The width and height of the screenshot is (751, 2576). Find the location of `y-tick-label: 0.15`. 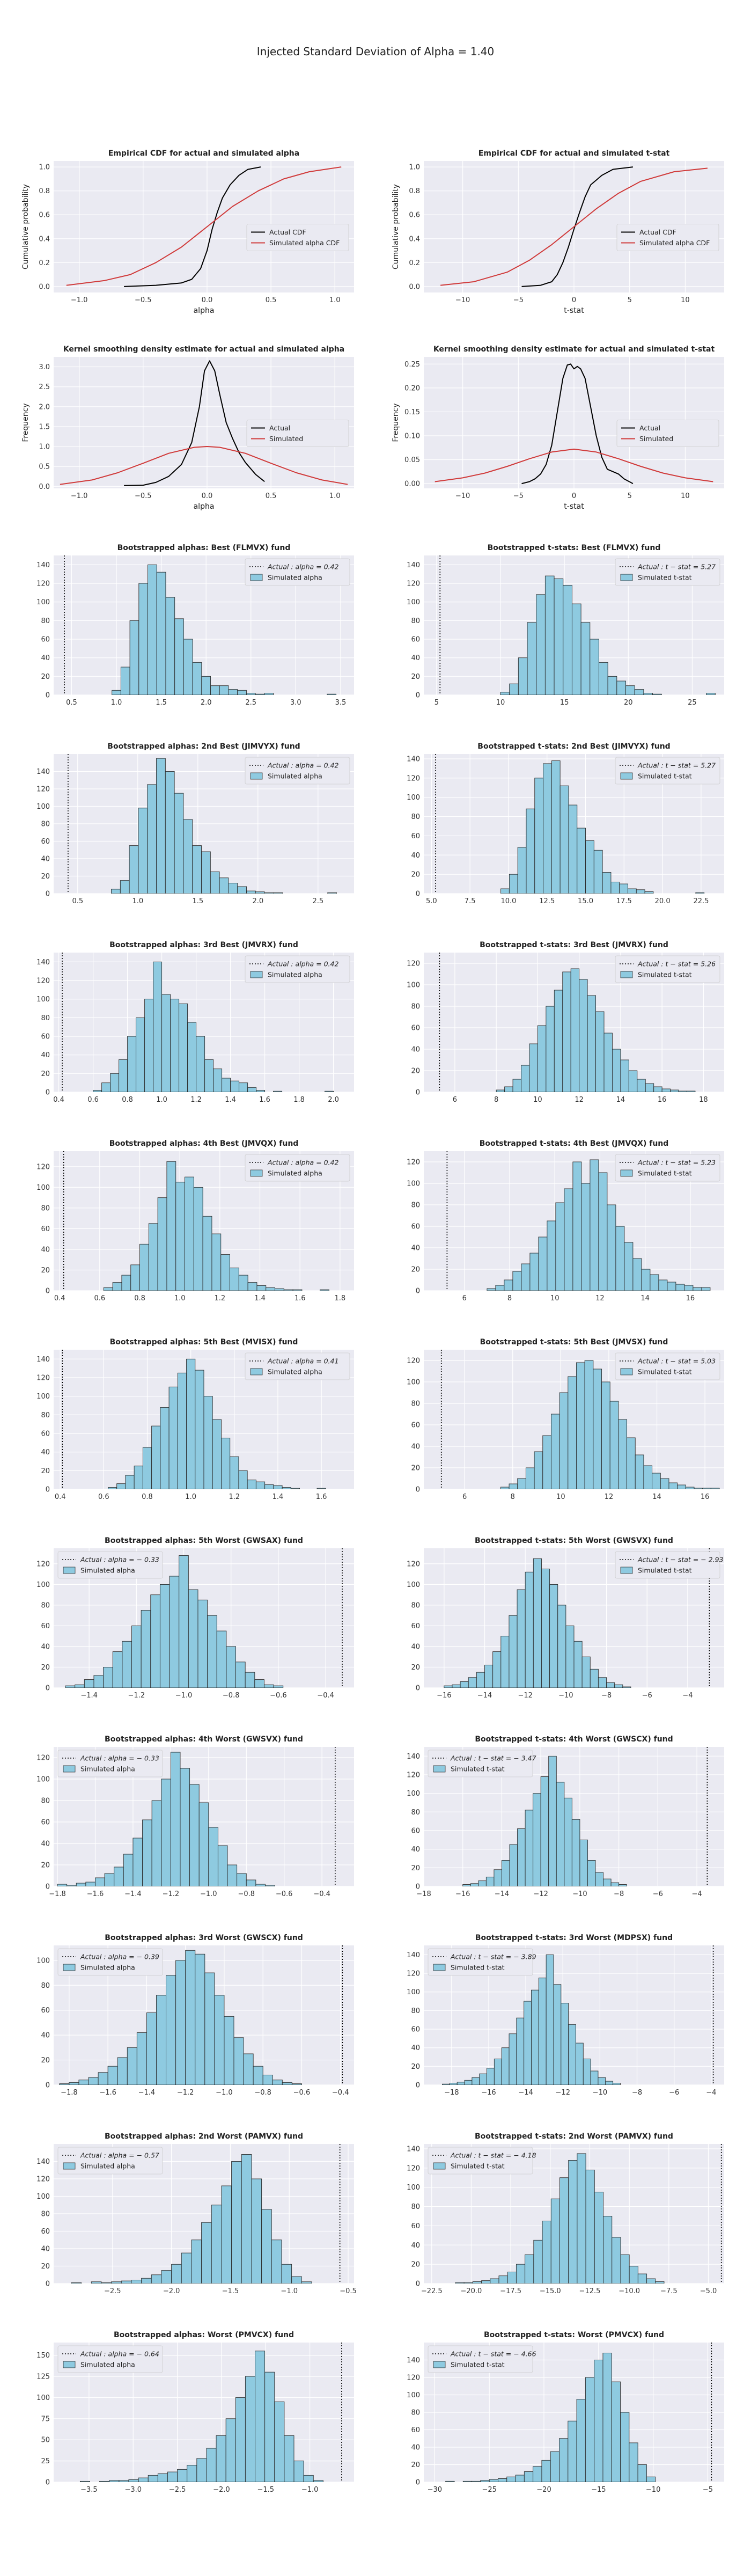

y-tick-label: 0.15 is located at coordinates (412, 412).